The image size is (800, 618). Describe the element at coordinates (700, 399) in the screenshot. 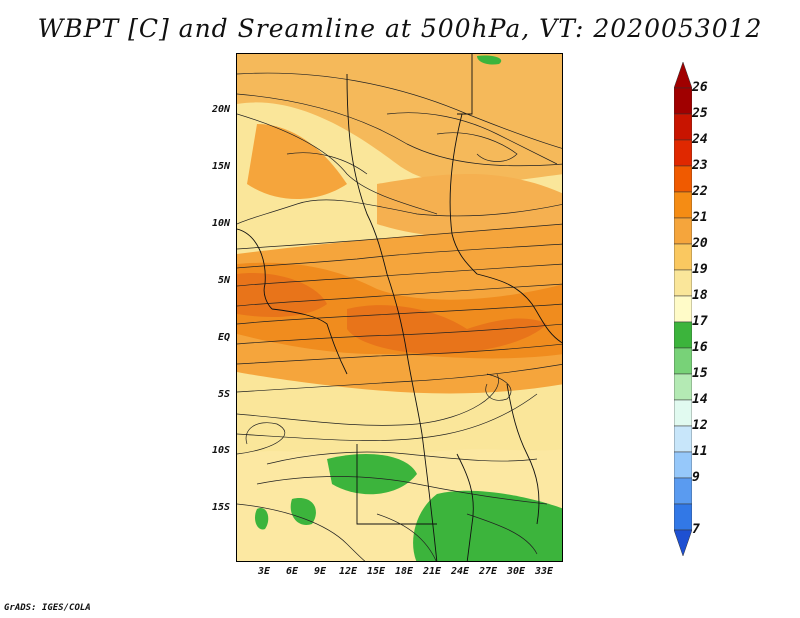

I see `colorbar-label-14: 14` at that location.